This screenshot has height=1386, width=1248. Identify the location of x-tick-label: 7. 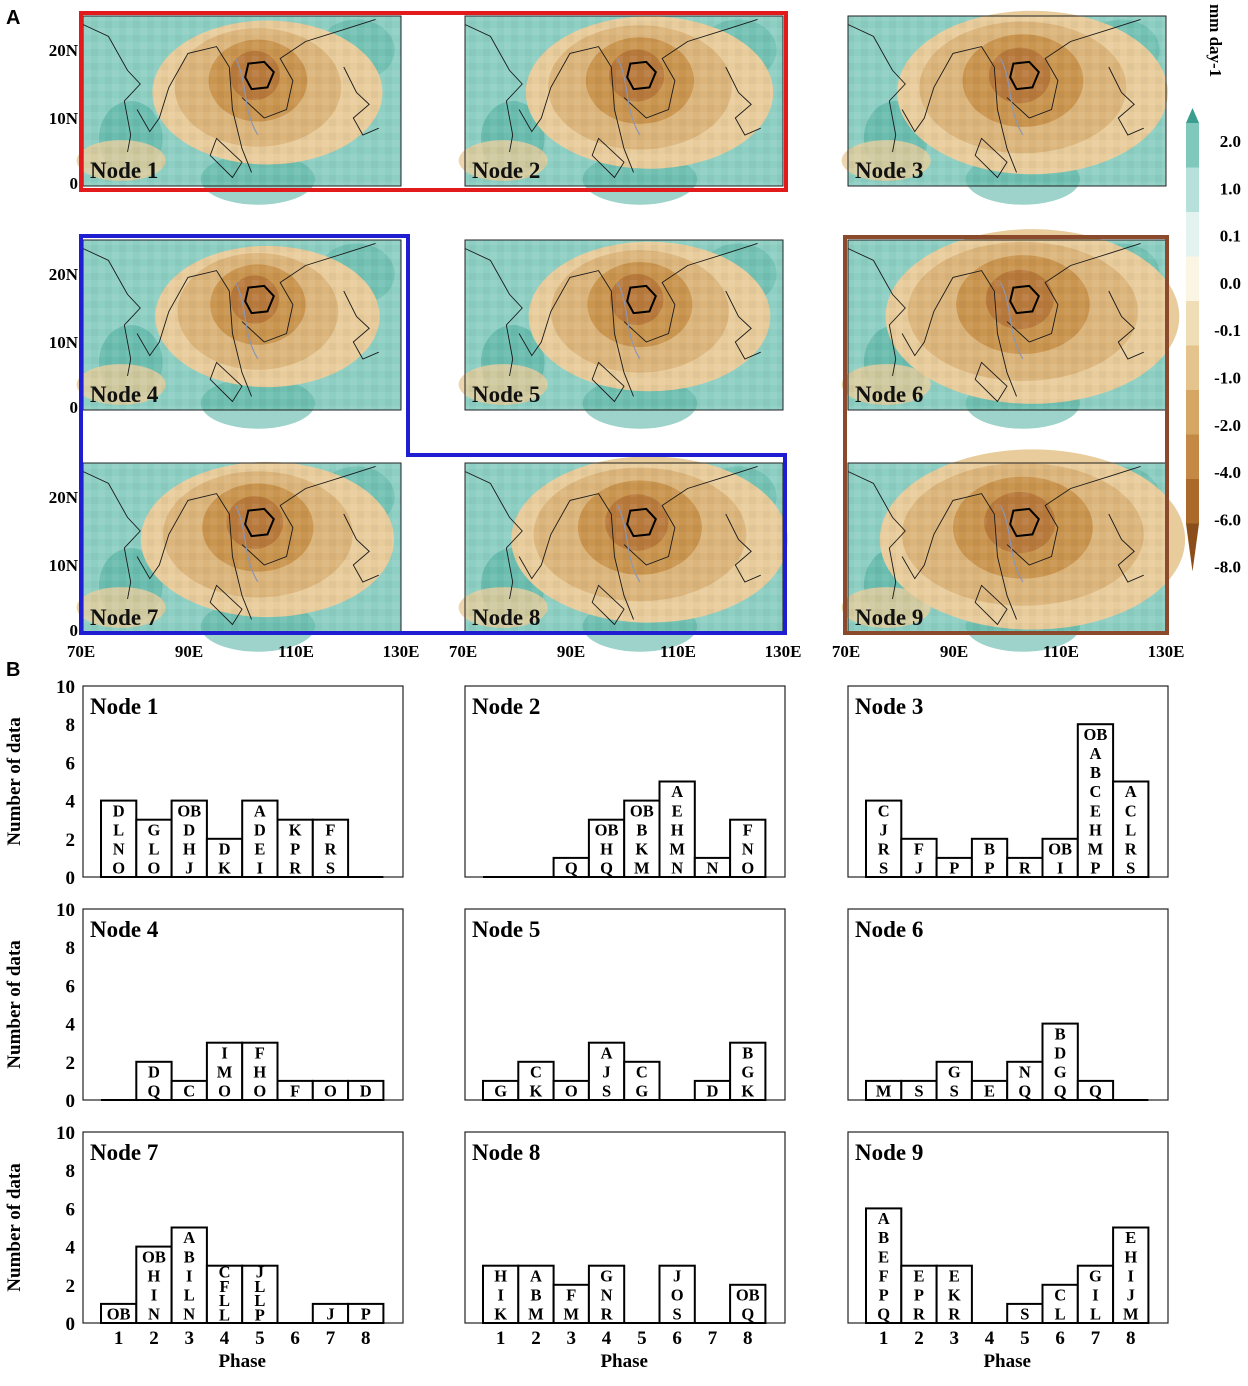
(713, 1338).